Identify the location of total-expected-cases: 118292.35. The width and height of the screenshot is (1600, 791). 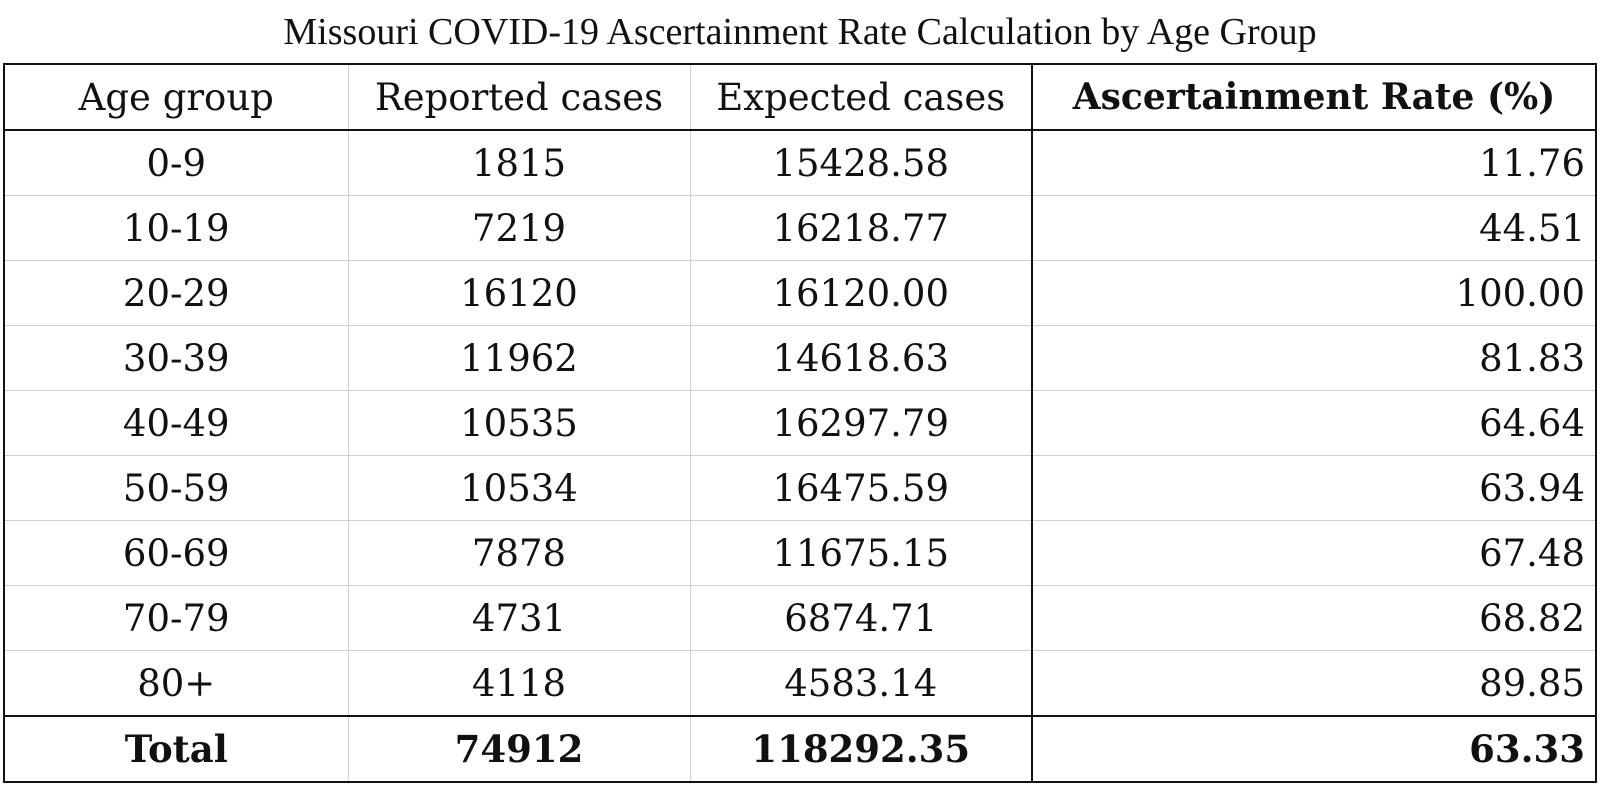
(861, 749).